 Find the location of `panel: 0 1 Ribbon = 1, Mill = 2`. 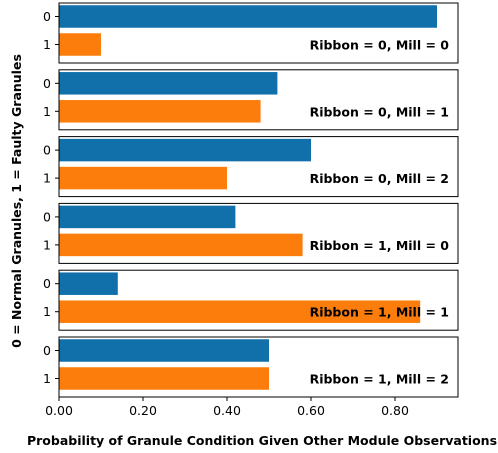

panel: 0 1 Ribbon = 1, Mill = 2 is located at coordinates (251, 367).